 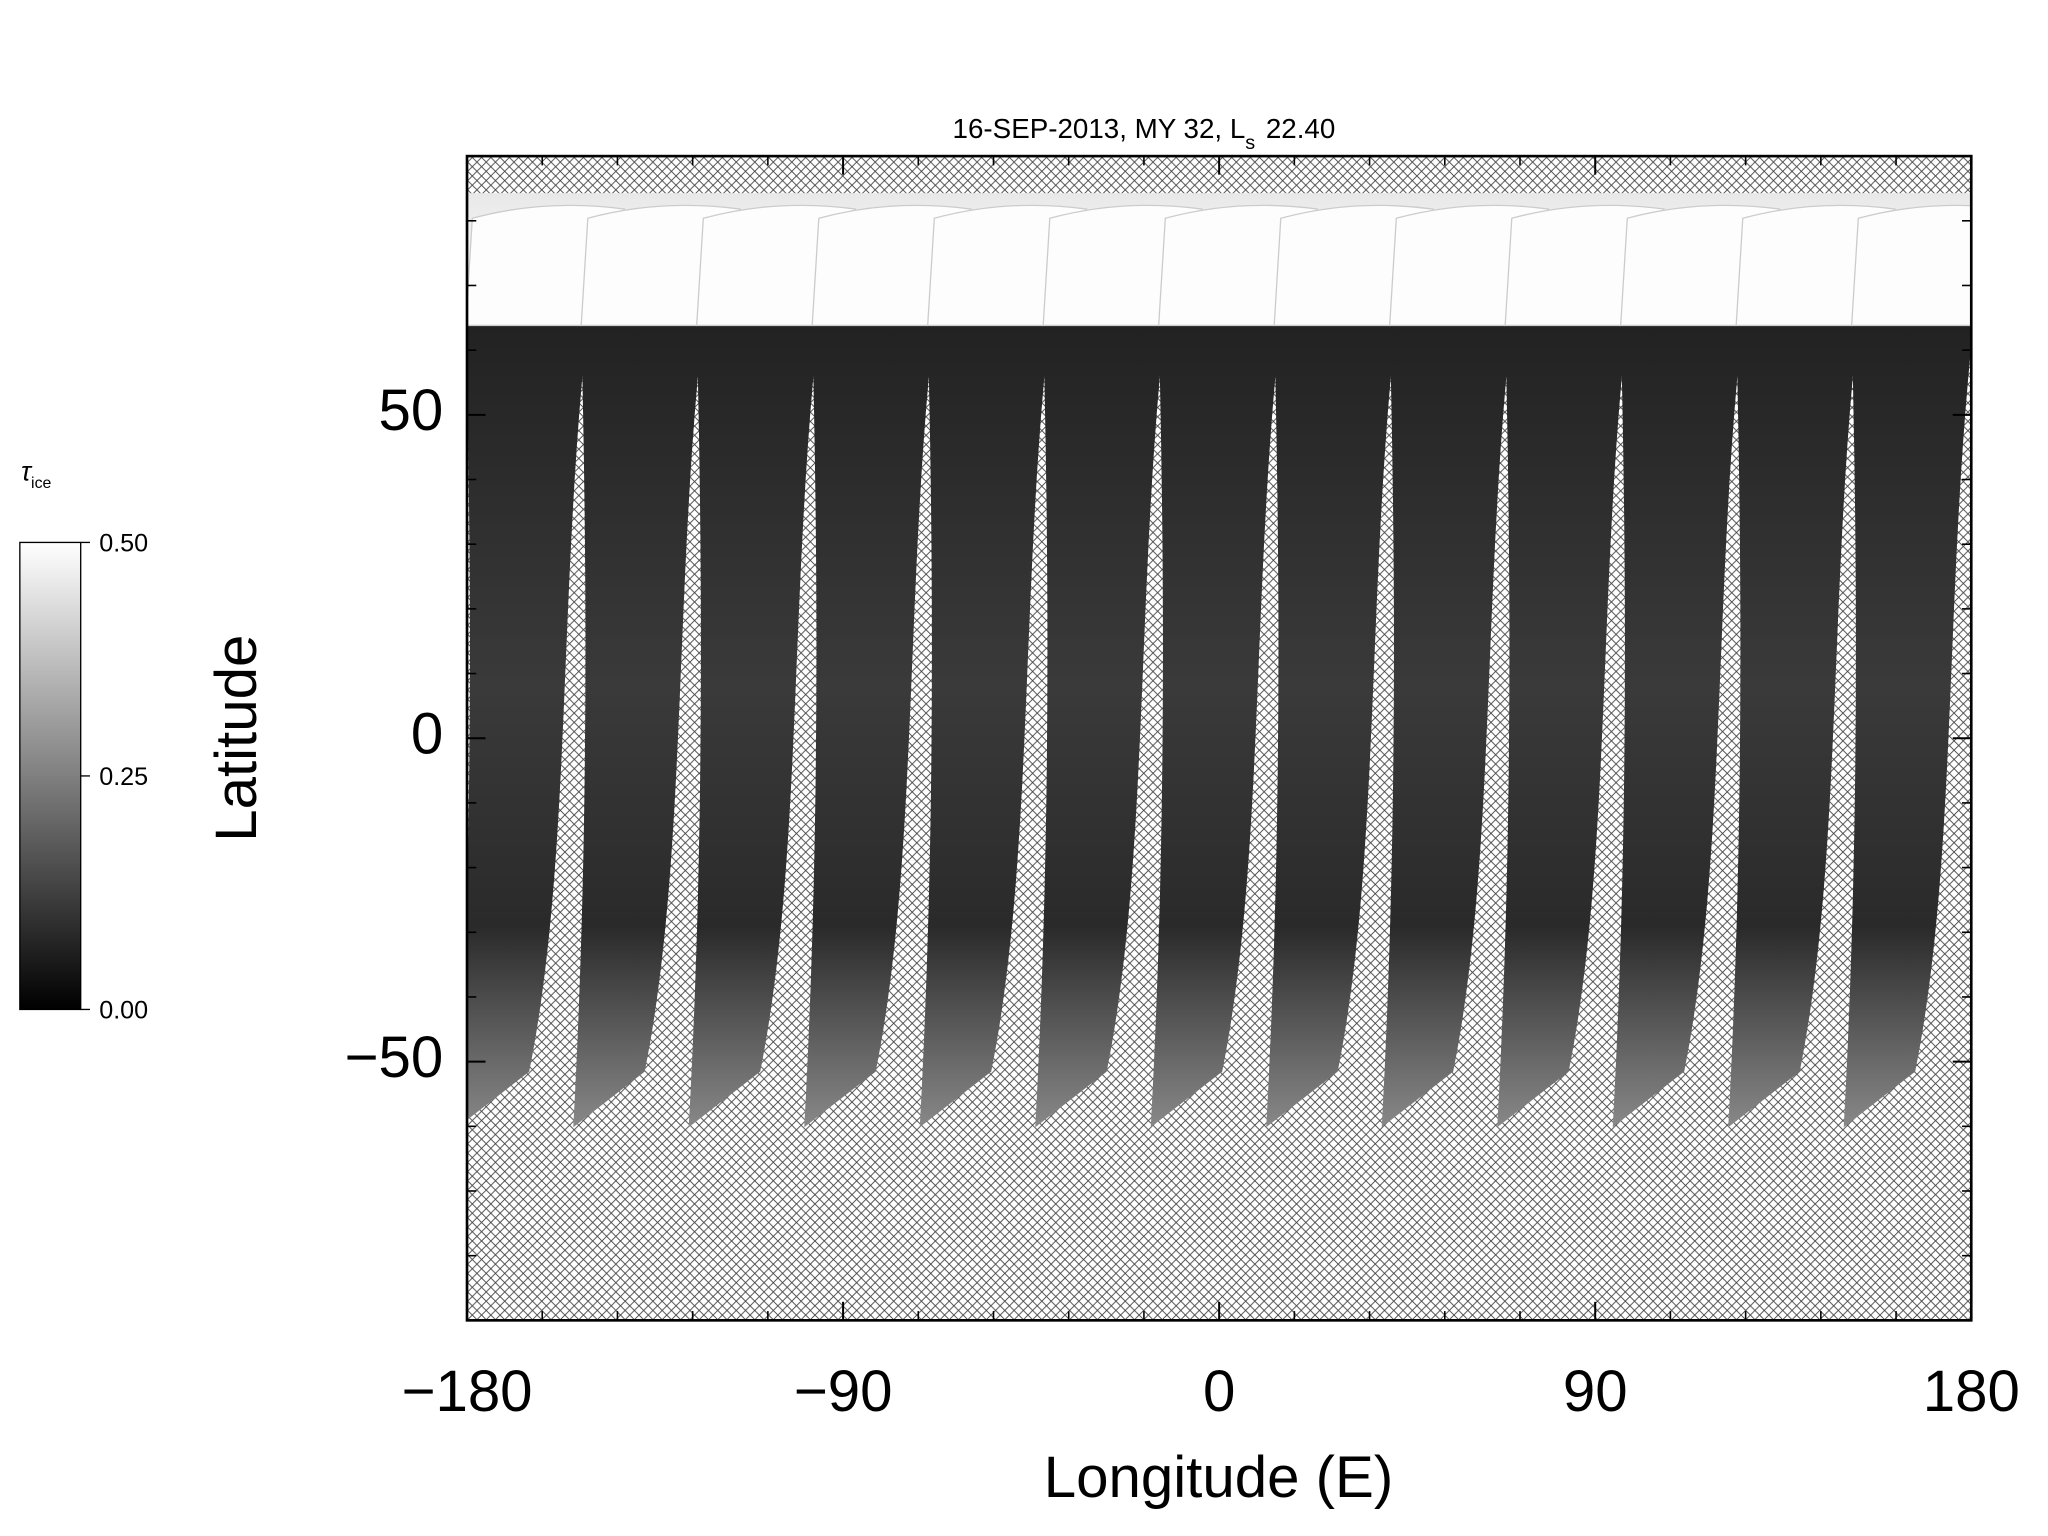 What do you see at coordinates (1219, 1391) in the screenshot?
I see `x-tick-label: 0` at bounding box center [1219, 1391].